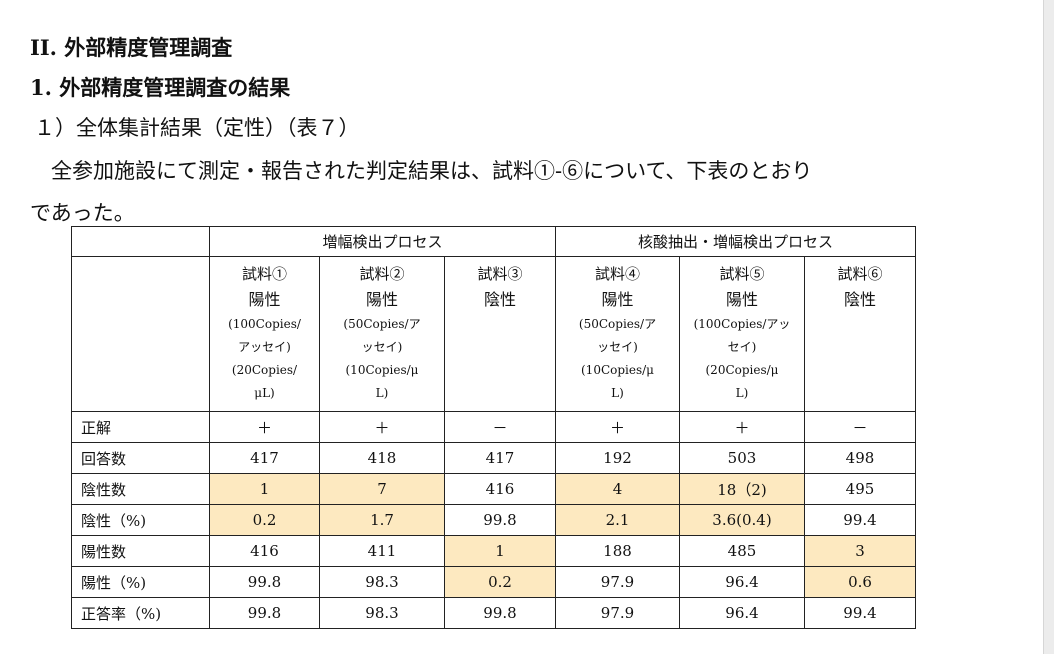  What do you see at coordinates (140, 520) in the screenshot?
I see `row-label: 陰性（%)` at bounding box center [140, 520].